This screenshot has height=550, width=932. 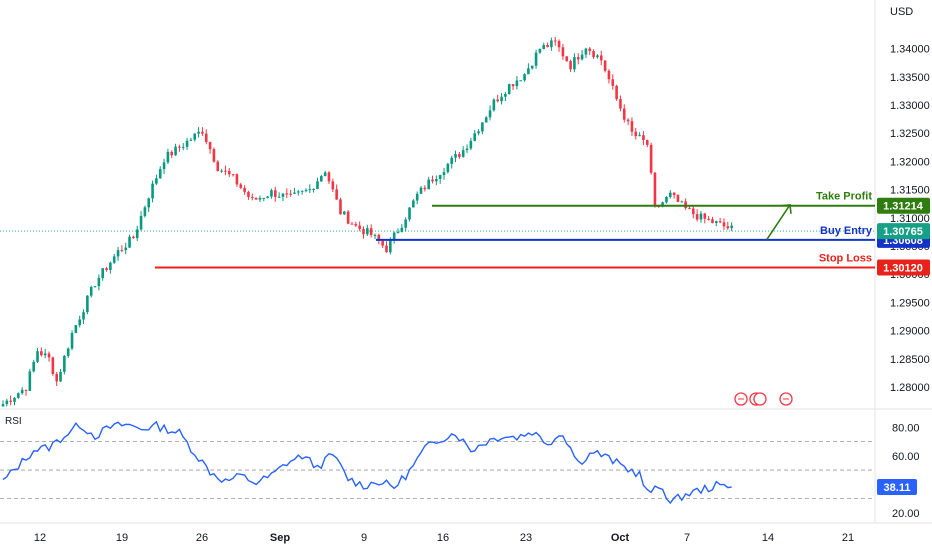 I want to click on level-price-tag-text: 1.31214, so click(x=903, y=207).